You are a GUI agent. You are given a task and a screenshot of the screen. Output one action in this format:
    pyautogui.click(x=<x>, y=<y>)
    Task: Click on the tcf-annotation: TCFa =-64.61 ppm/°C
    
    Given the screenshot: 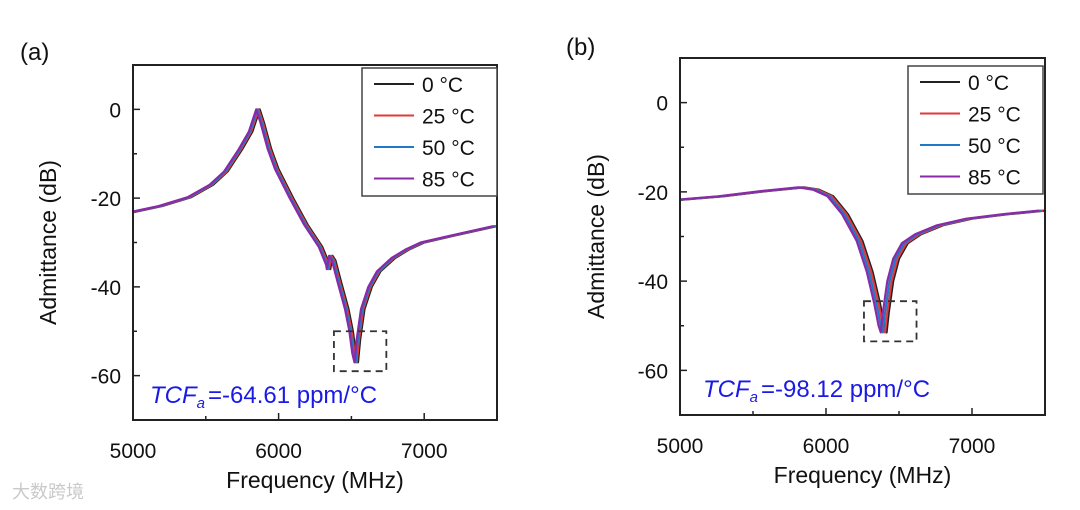 What is the action you would take?
    pyautogui.click(x=263, y=397)
    